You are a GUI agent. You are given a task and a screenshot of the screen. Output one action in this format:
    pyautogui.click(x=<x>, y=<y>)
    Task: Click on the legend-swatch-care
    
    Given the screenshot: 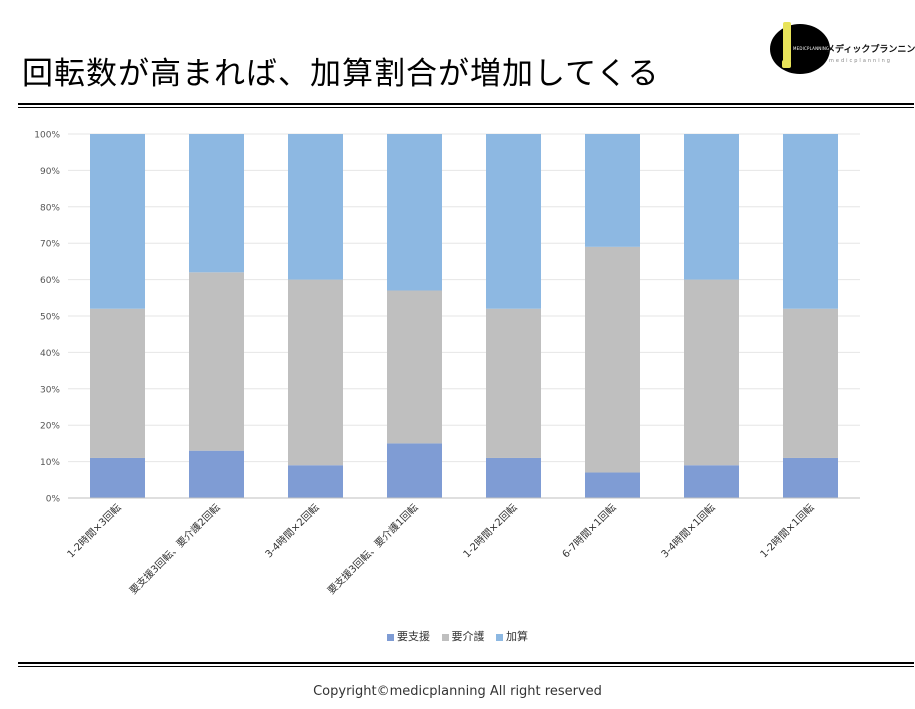 What is the action you would take?
    pyautogui.click(x=445, y=637)
    